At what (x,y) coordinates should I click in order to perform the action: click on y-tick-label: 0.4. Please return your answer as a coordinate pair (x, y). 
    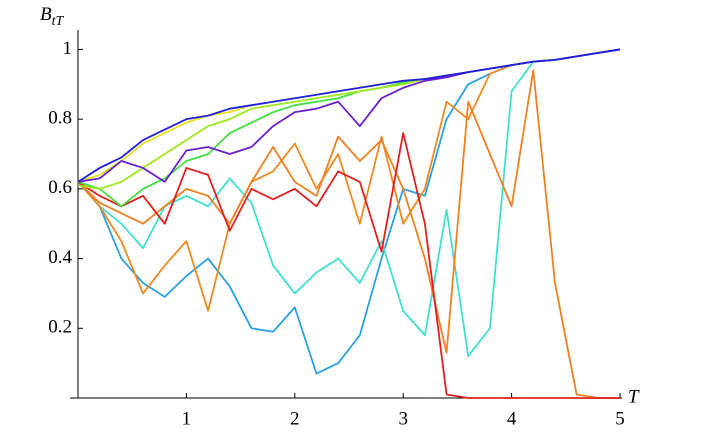
    Looking at the image, I should click on (60, 257).